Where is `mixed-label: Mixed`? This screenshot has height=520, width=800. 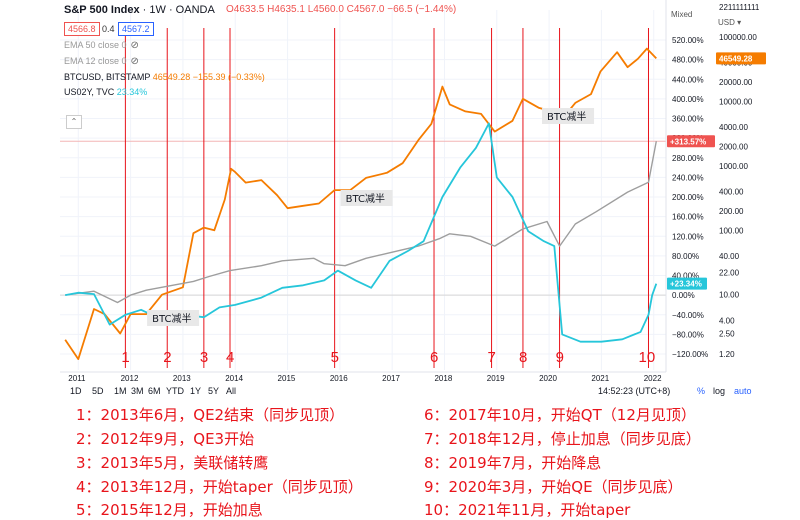 mixed-label: Mixed is located at coordinates (682, 14).